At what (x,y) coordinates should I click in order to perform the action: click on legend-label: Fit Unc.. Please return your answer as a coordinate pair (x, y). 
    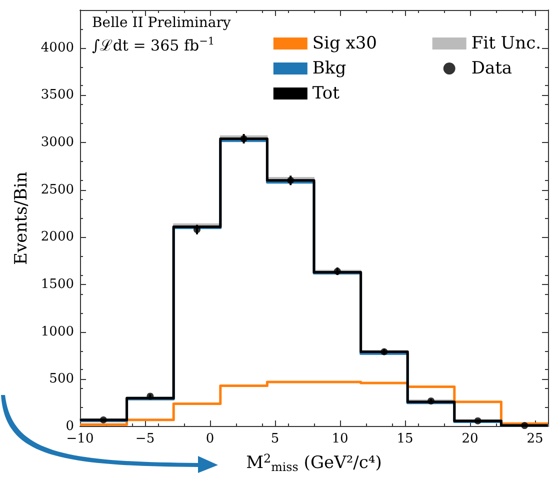
    Looking at the image, I should click on (506, 44).